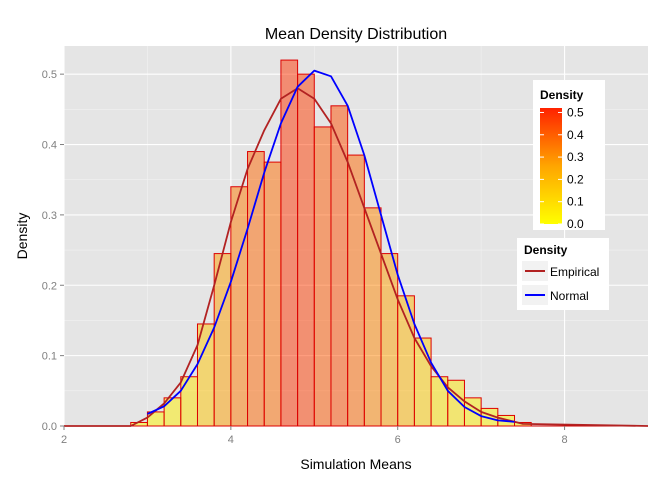 This screenshot has height=480, width=672. Describe the element at coordinates (356, 34) in the screenshot. I see `chart-title: Mean Density Distribution` at that location.